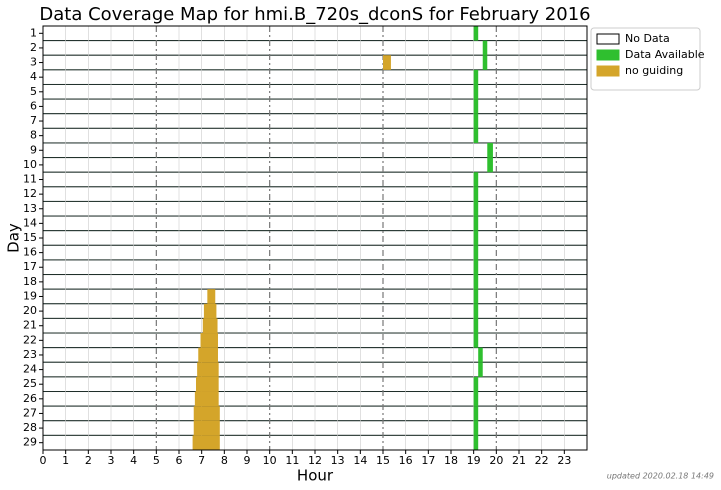 This screenshot has height=490, width=721. Describe the element at coordinates (30, 398) in the screenshot. I see `y-tick-label: 26` at that location.